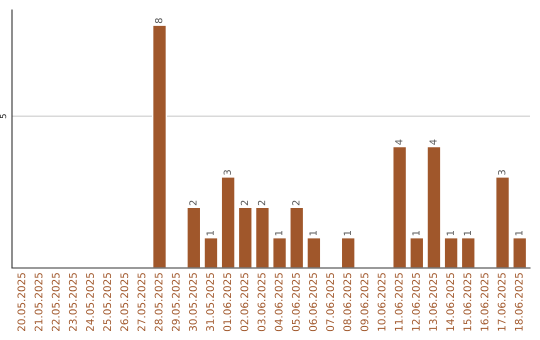  I want to click on text: 8, so click(158, 21).